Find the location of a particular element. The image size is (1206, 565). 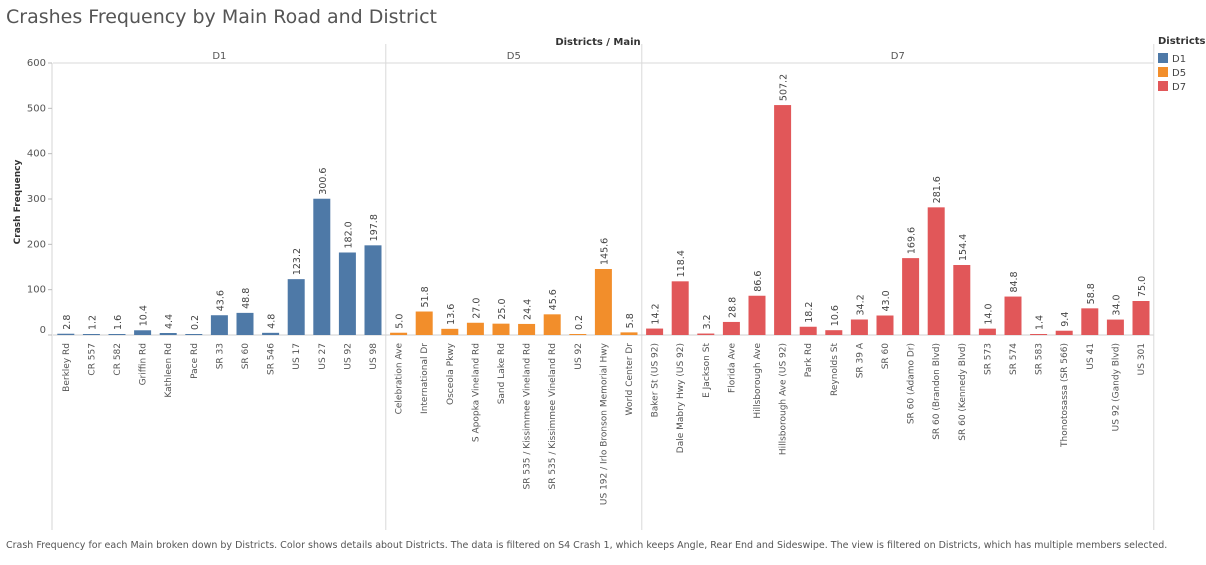

x-tick-label: Osceola Pkwy is located at coordinates (451, 373).